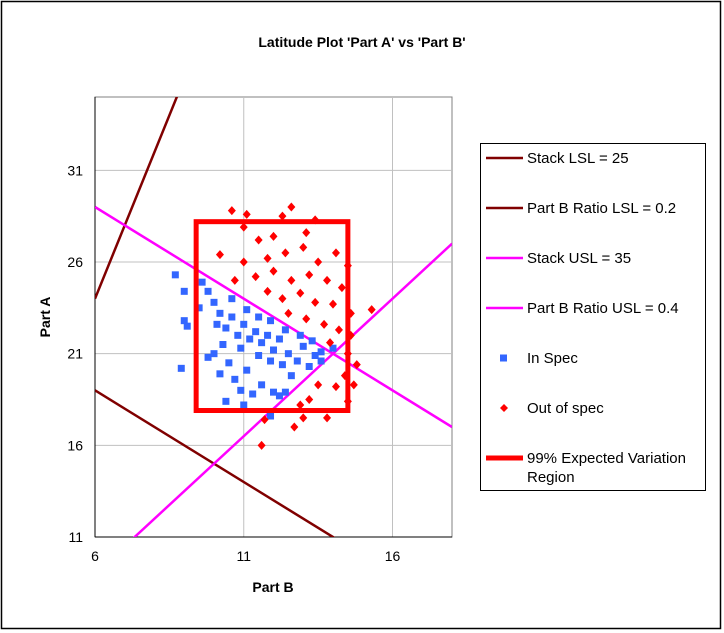  I want to click on expected-variation-region, so click(272, 316).